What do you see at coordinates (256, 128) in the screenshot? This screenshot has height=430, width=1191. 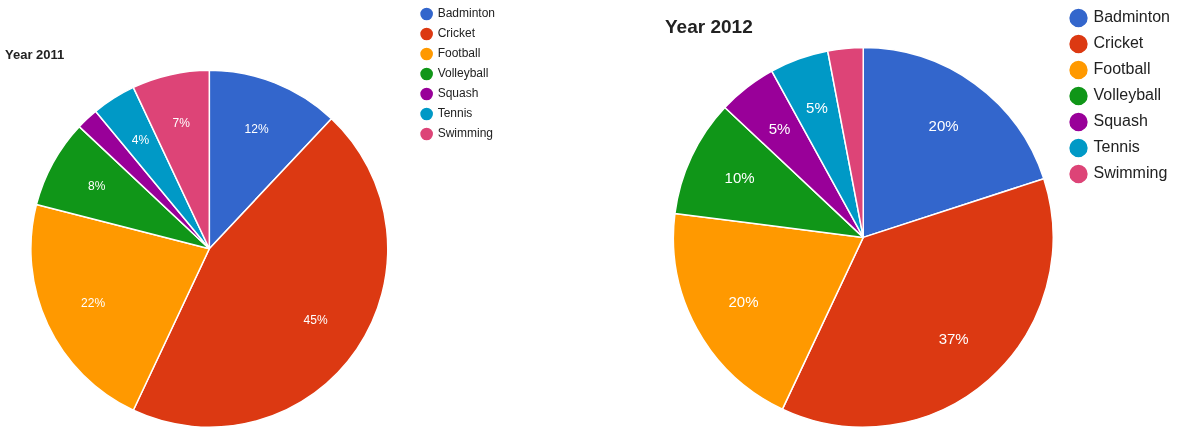 I see `data-label: 12%` at bounding box center [256, 128].